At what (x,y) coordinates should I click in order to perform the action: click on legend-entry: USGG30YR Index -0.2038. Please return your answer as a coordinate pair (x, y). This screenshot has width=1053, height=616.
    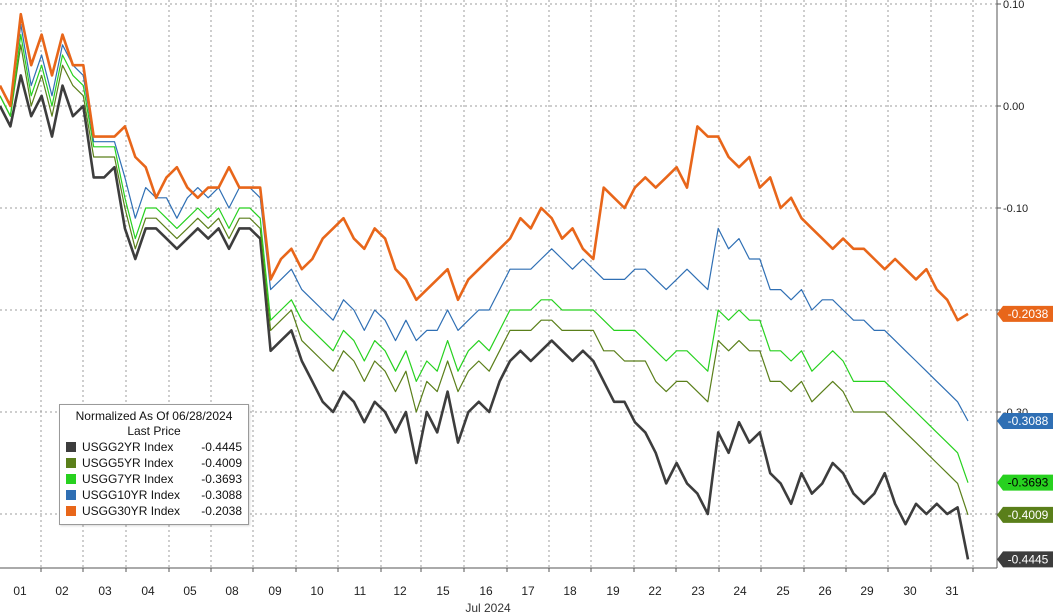
    Looking at the image, I should click on (154, 511).